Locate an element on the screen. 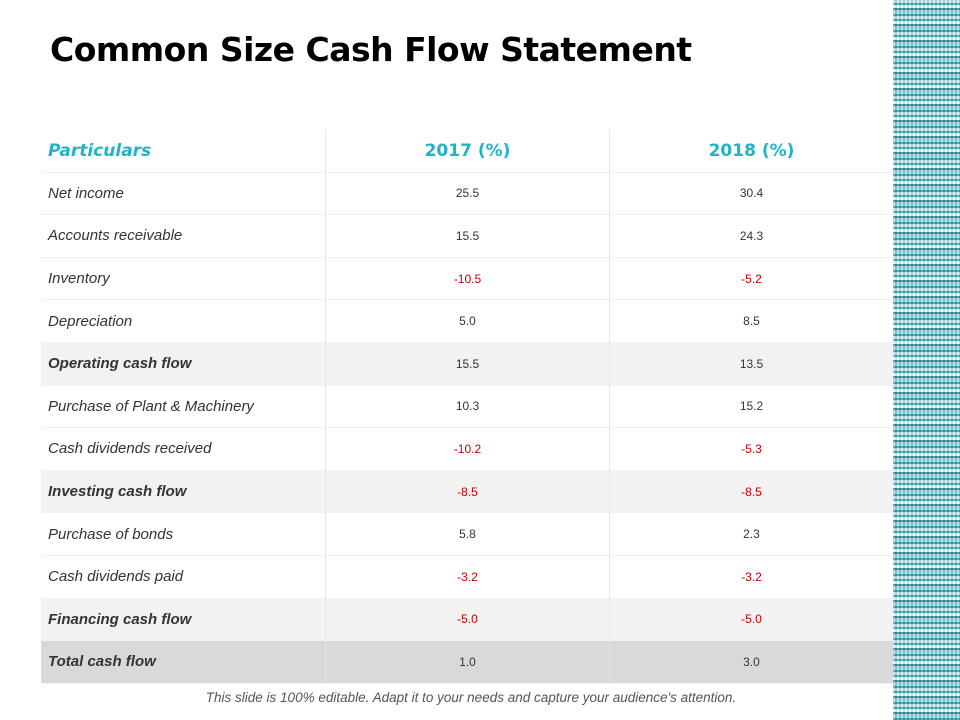 The image size is (960, 720). header-2018: 2018 (%) is located at coordinates (751, 151).